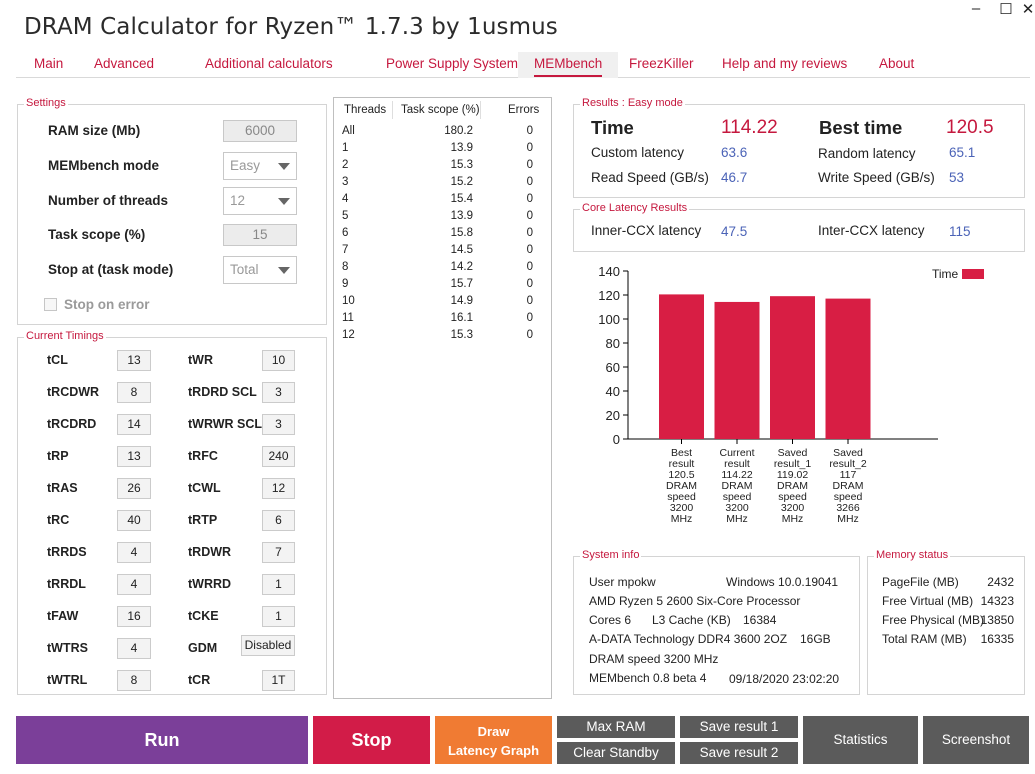  Describe the element at coordinates (524, 110) in the screenshot. I see `col-errors-header: Errors` at that location.